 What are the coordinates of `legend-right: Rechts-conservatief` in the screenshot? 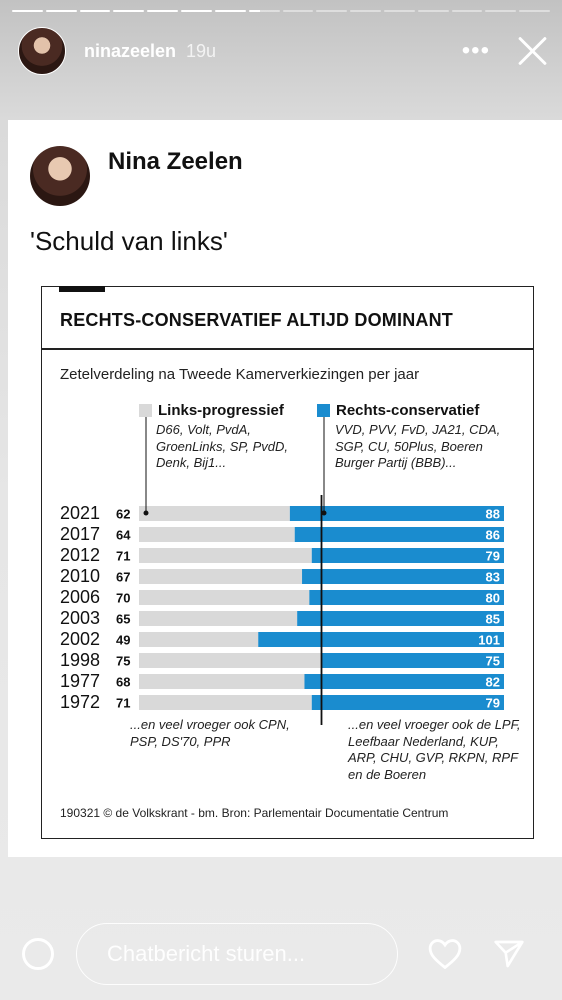 It's located at (398, 410).